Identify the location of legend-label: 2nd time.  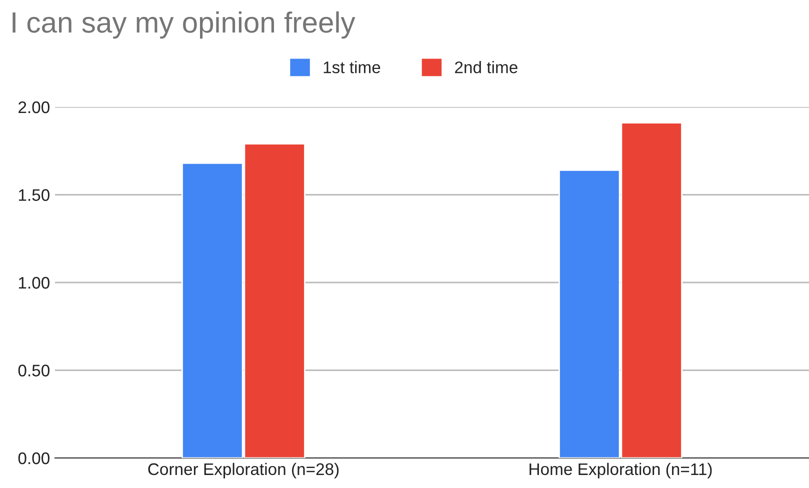
(486, 67).